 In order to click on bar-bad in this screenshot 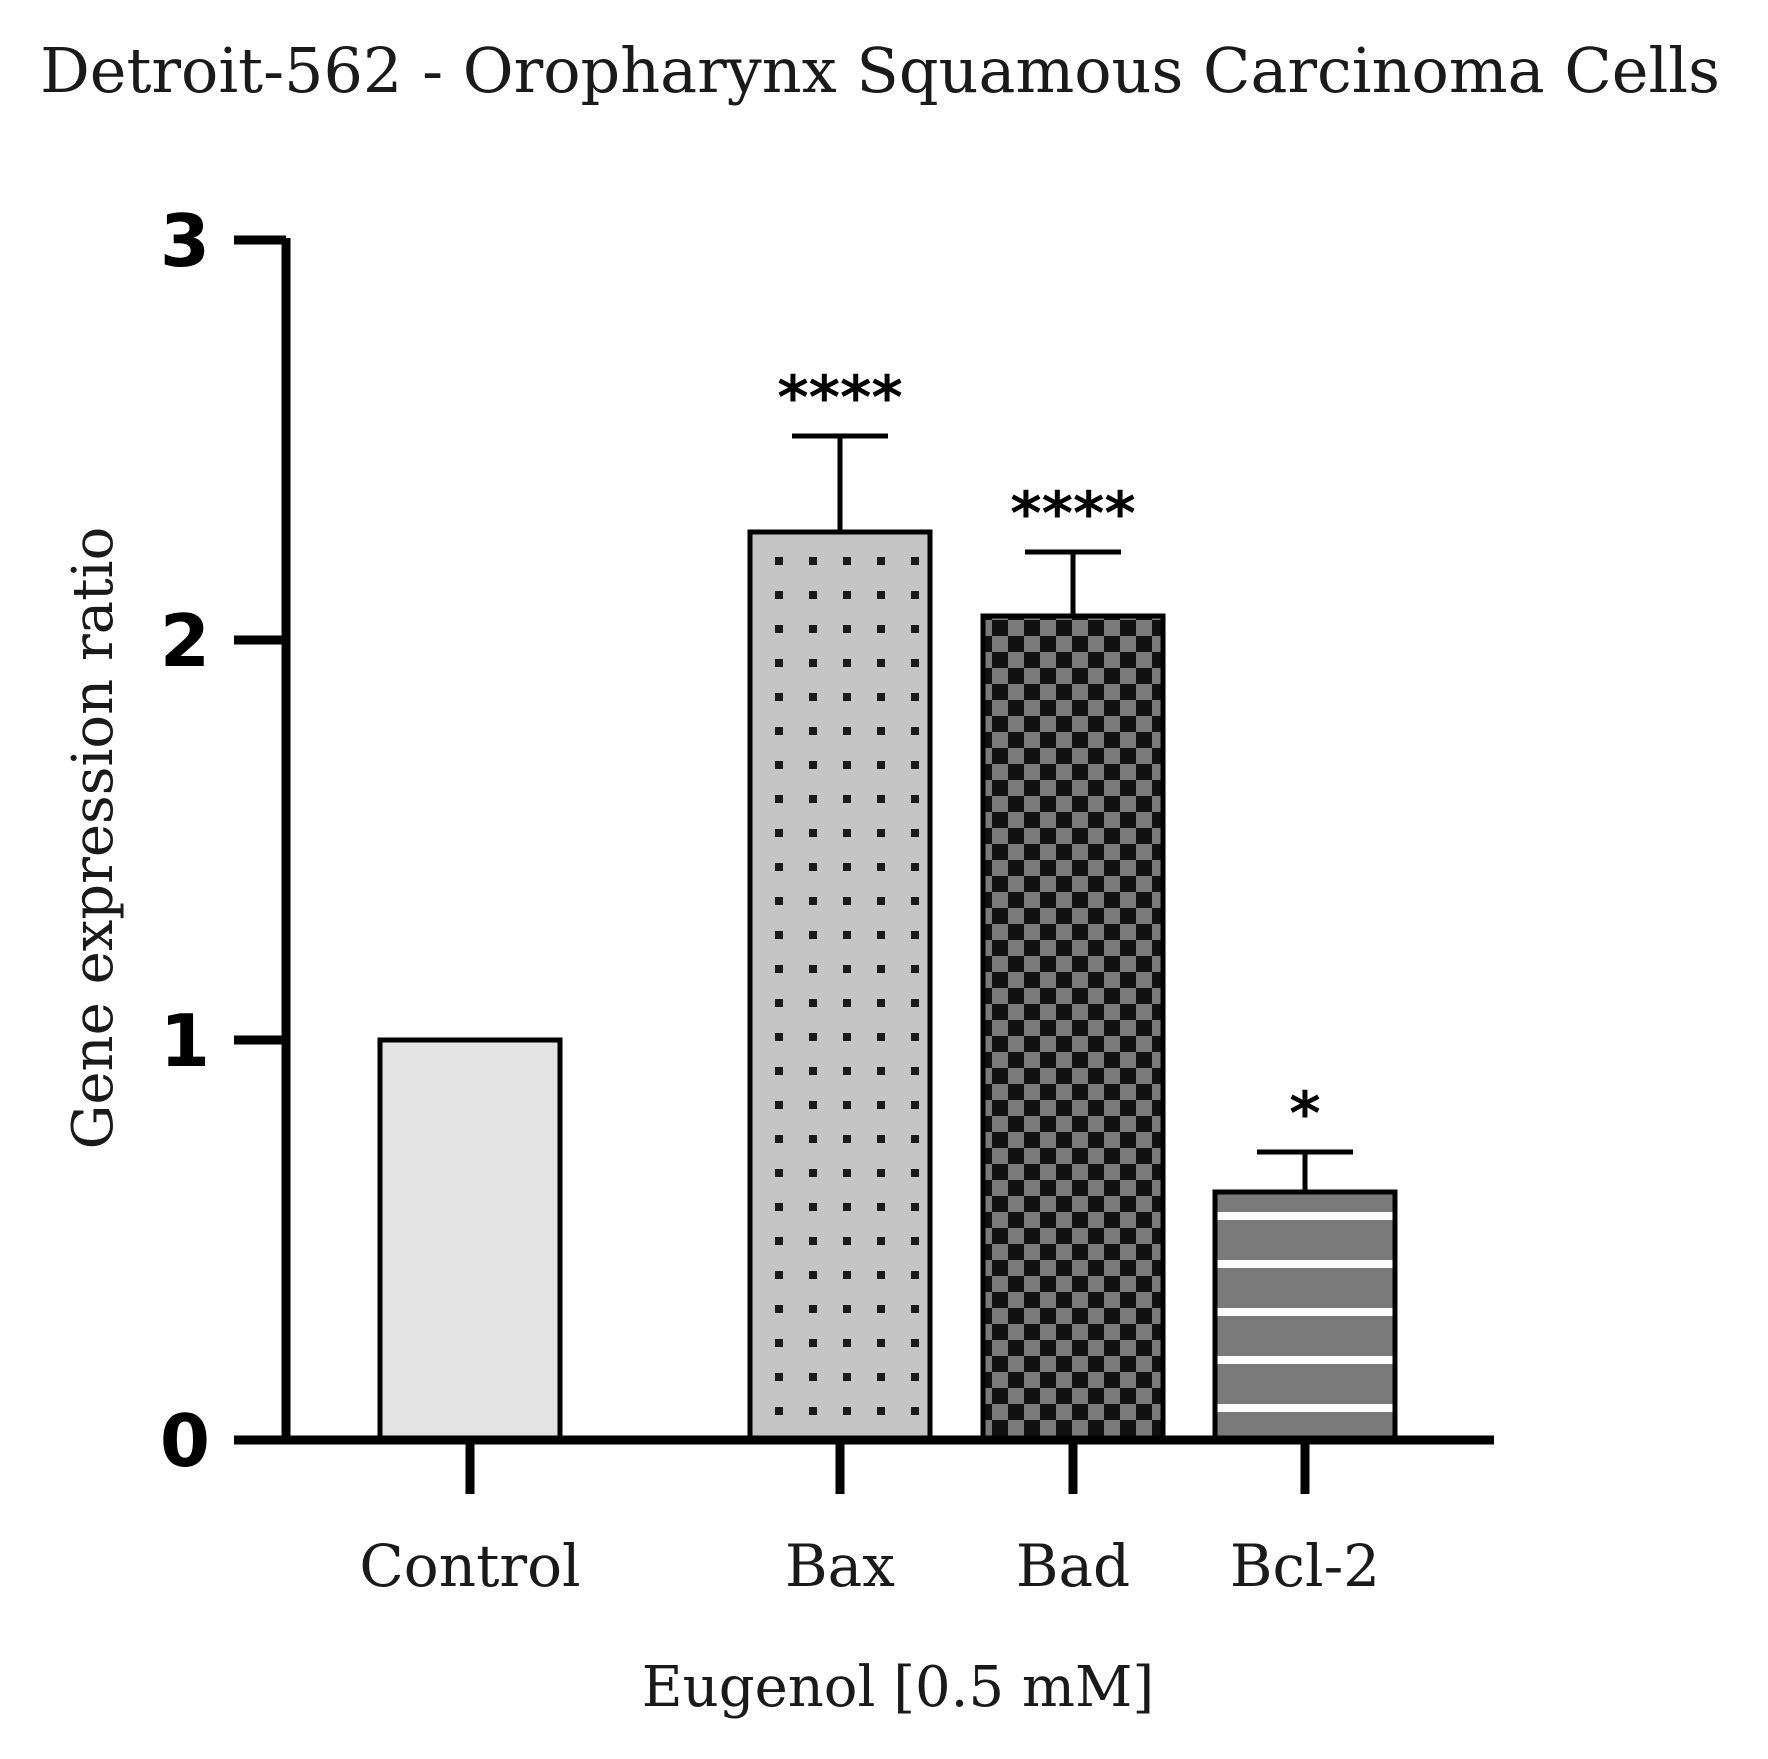, I will do `click(1073, 1028)`.